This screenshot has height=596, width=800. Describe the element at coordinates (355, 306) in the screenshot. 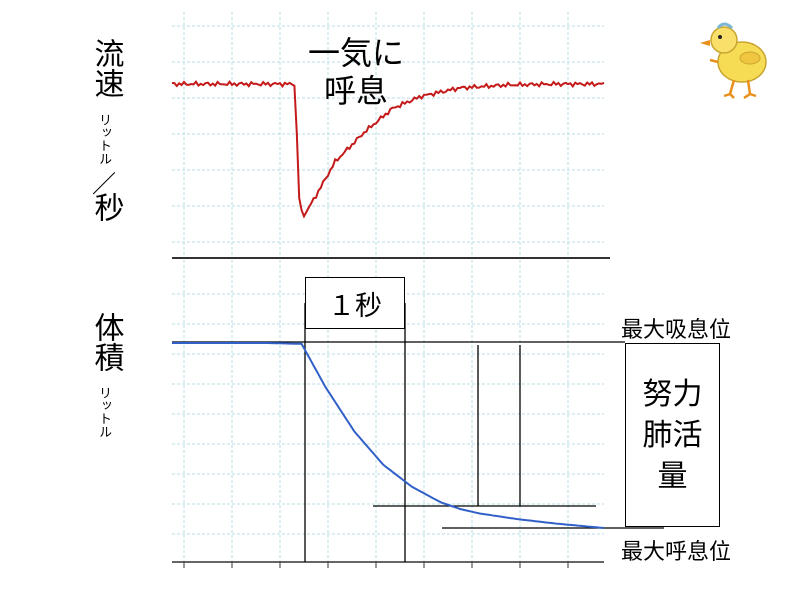

I see `one-second-label: １秒` at that location.